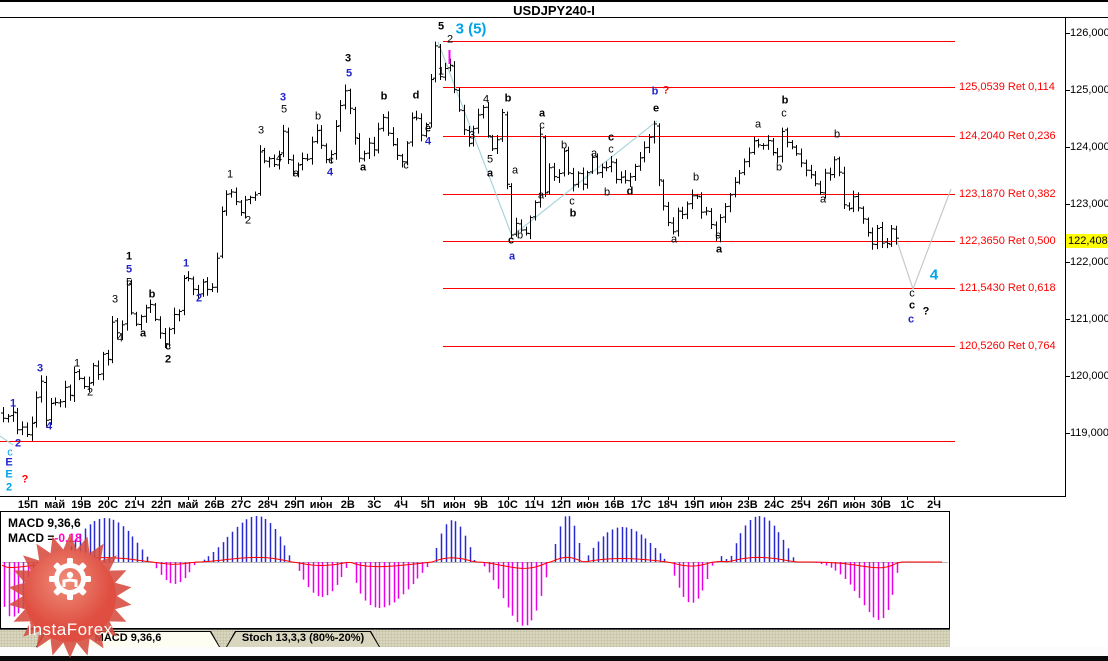 This screenshot has height=661, width=1108. I want to click on bottom-border-strip, so click(554, 658).